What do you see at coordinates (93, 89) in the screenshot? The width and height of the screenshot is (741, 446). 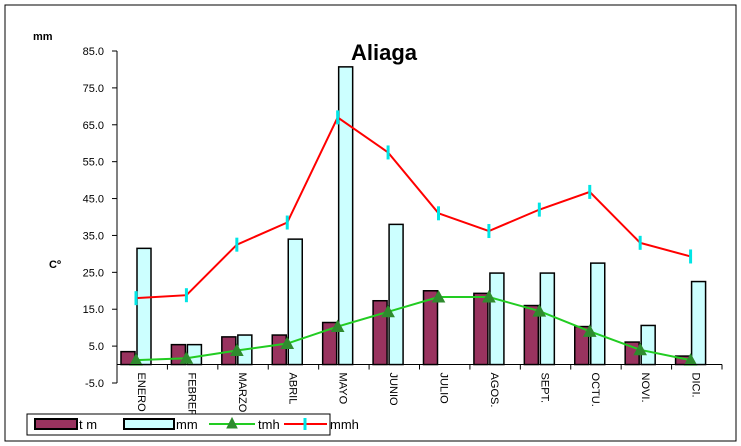 I see `y-tick-label: 75.0` at bounding box center [93, 89].